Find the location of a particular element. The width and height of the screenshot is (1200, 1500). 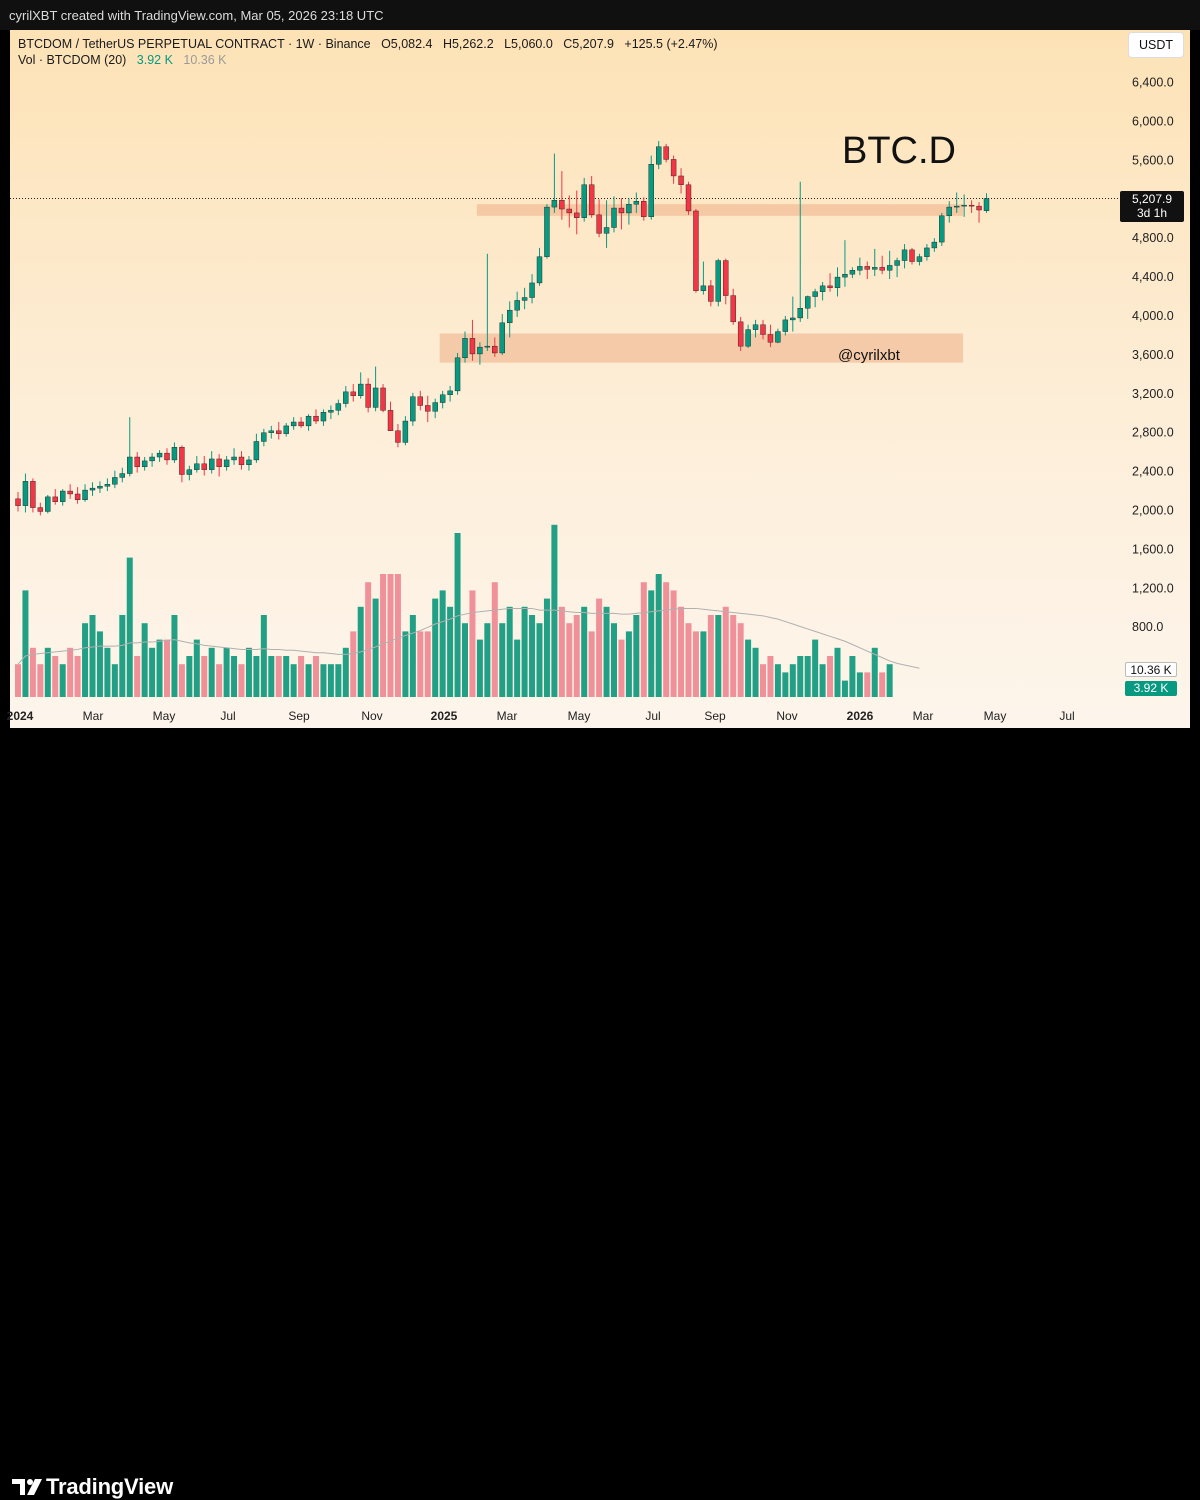

volume-ma-badge: 10.36 K is located at coordinates (1151, 669).